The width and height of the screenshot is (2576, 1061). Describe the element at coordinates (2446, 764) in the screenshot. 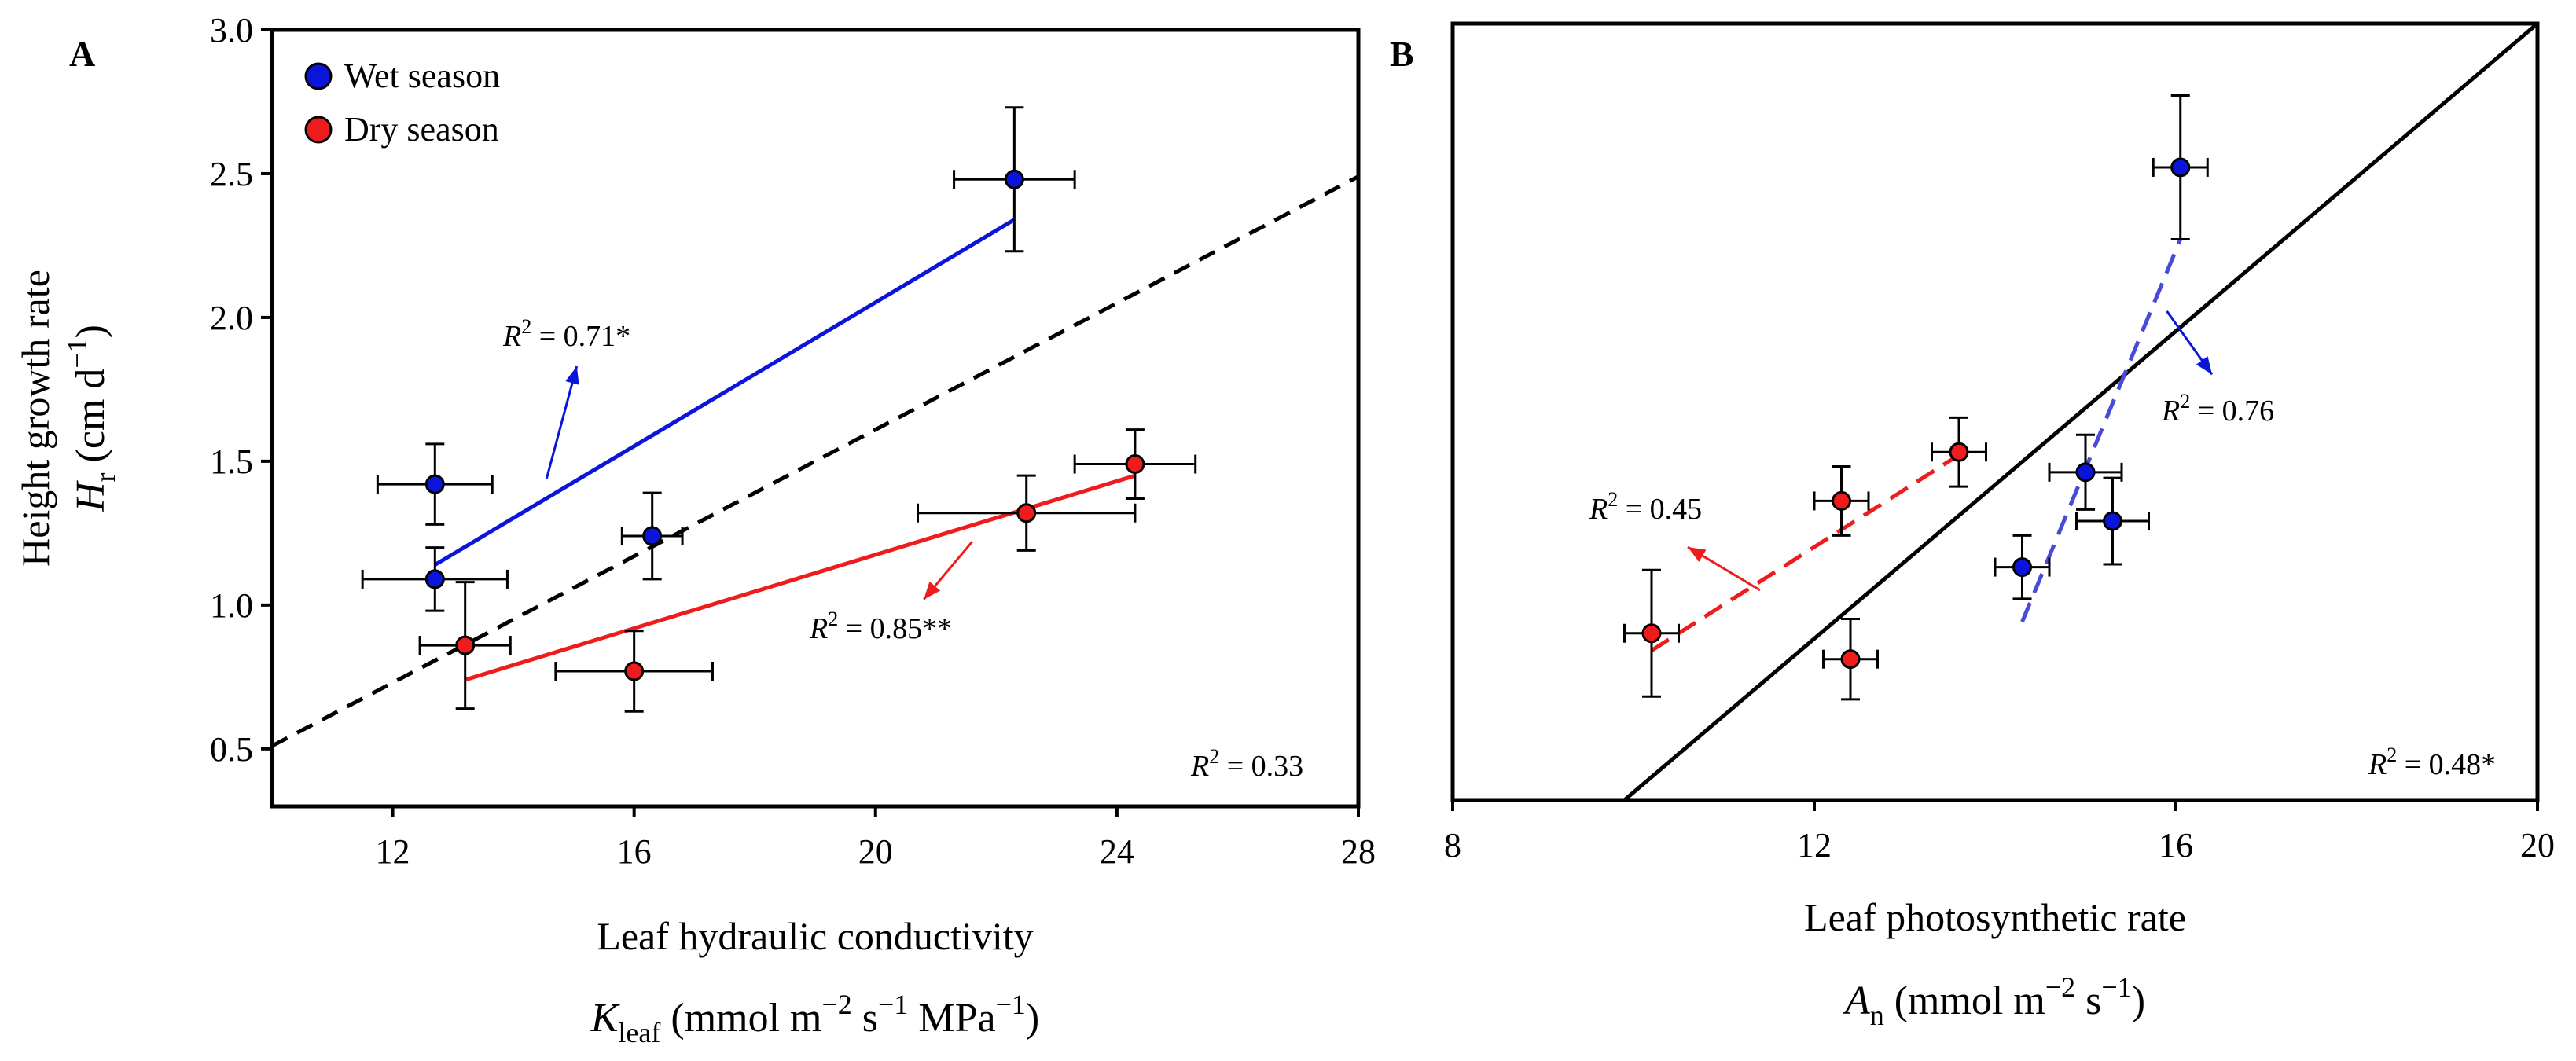

I see `annotation-r2-overall-b-value: = 0.48*` at that location.